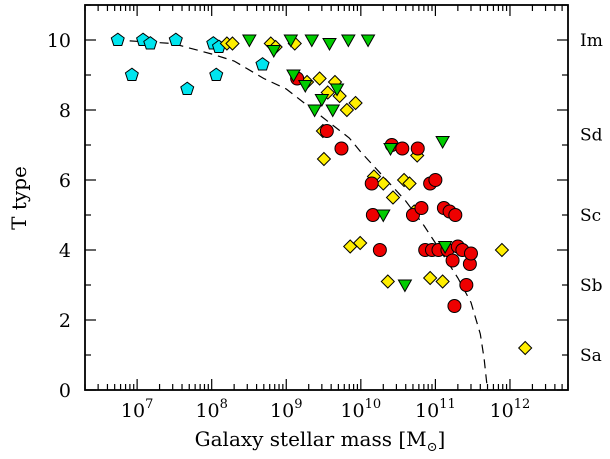 This screenshot has height=459, width=610. I want to click on right-axis-label: Sd, so click(591, 136).